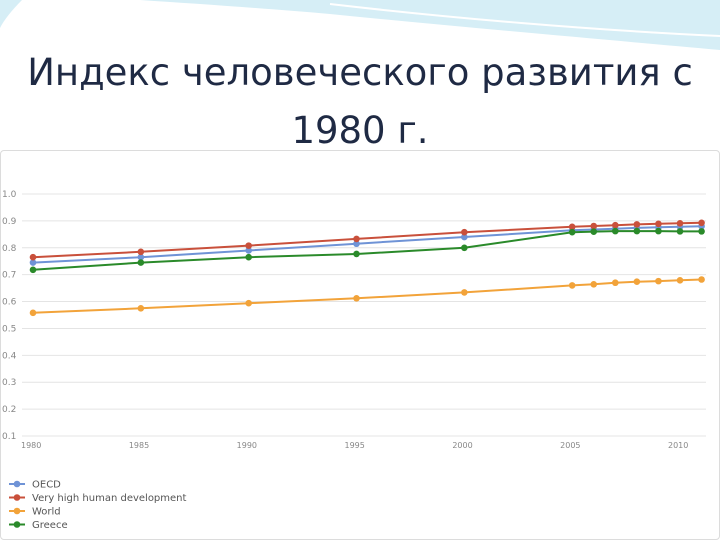  Describe the element at coordinates (9, 195) in the screenshot. I see `y-tick-label: 1.0` at that location.